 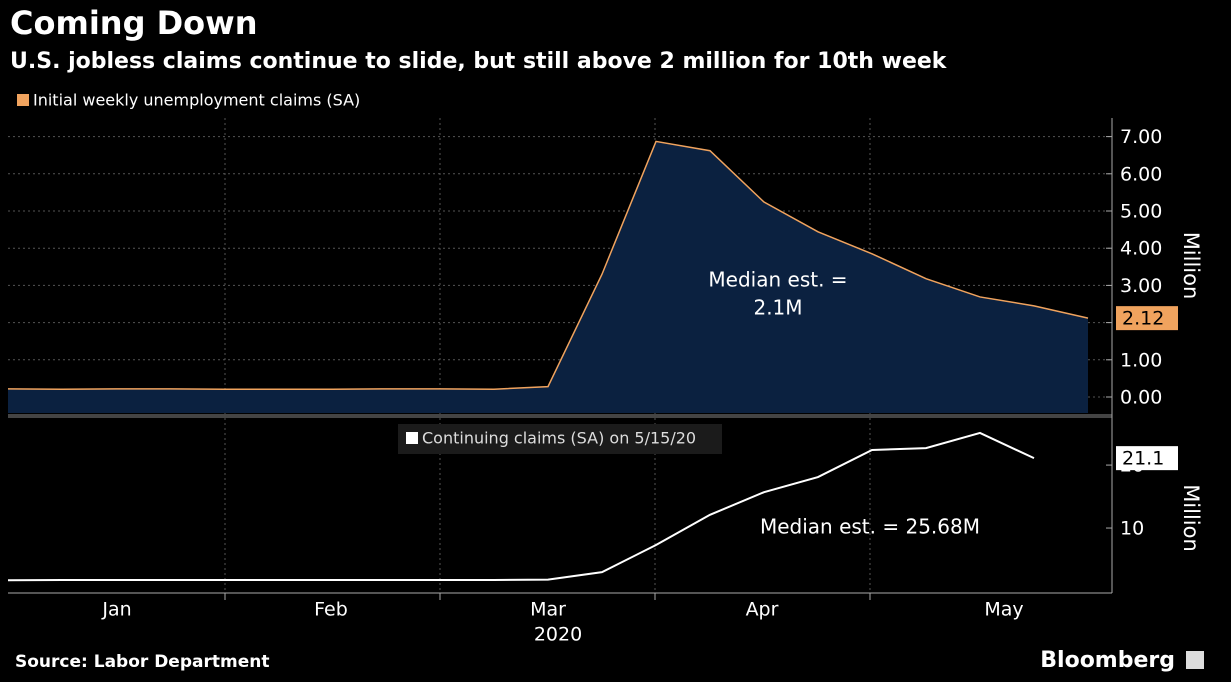 What do you see at coordinates (1141, 137) in the screenshot?
I see `y-tick-label: 7.00` at bounding box center [1141, 137].